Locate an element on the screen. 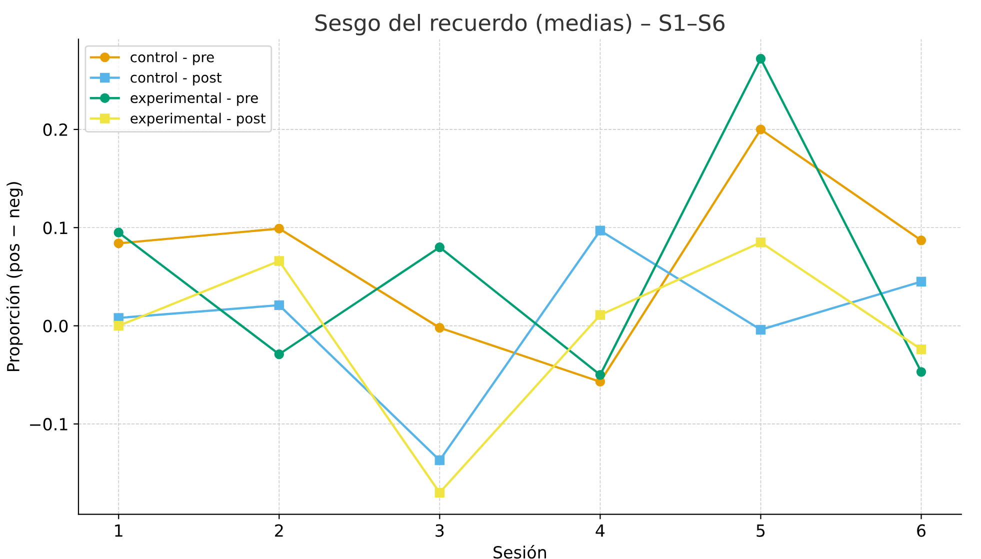  x-tick-label: 6 is located at coordinates (921, 530).